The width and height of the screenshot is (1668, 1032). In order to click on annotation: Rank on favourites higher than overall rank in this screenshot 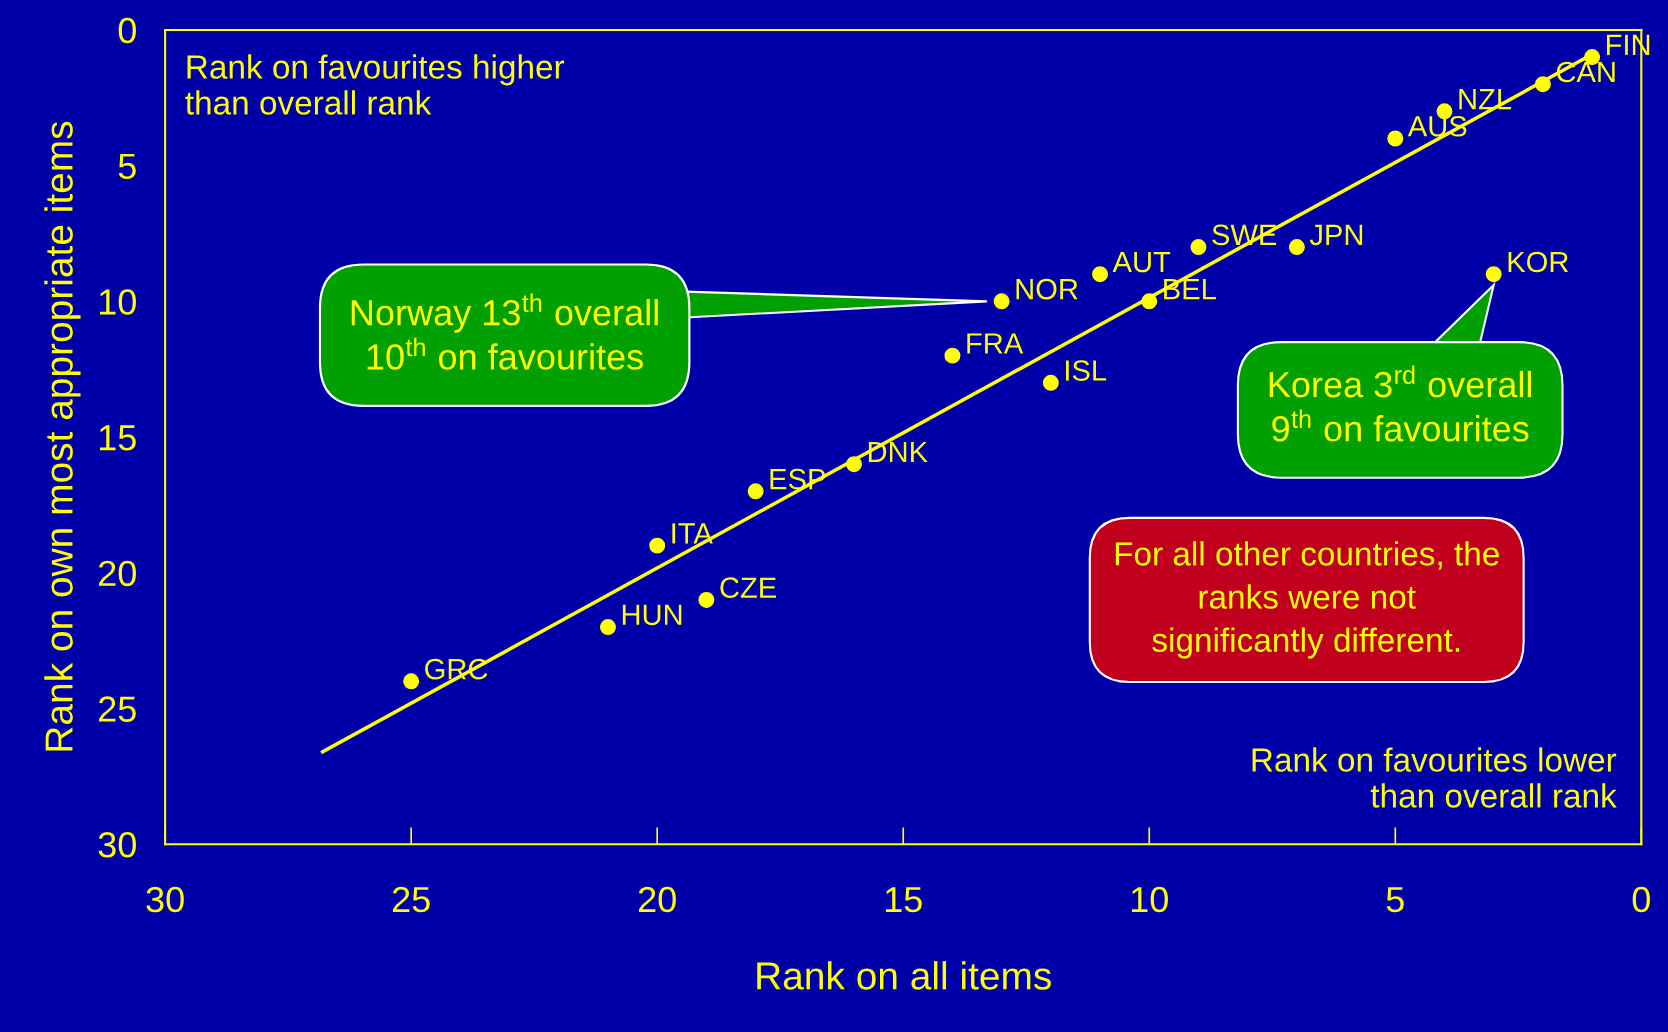, I will do `click(375, 84)`.